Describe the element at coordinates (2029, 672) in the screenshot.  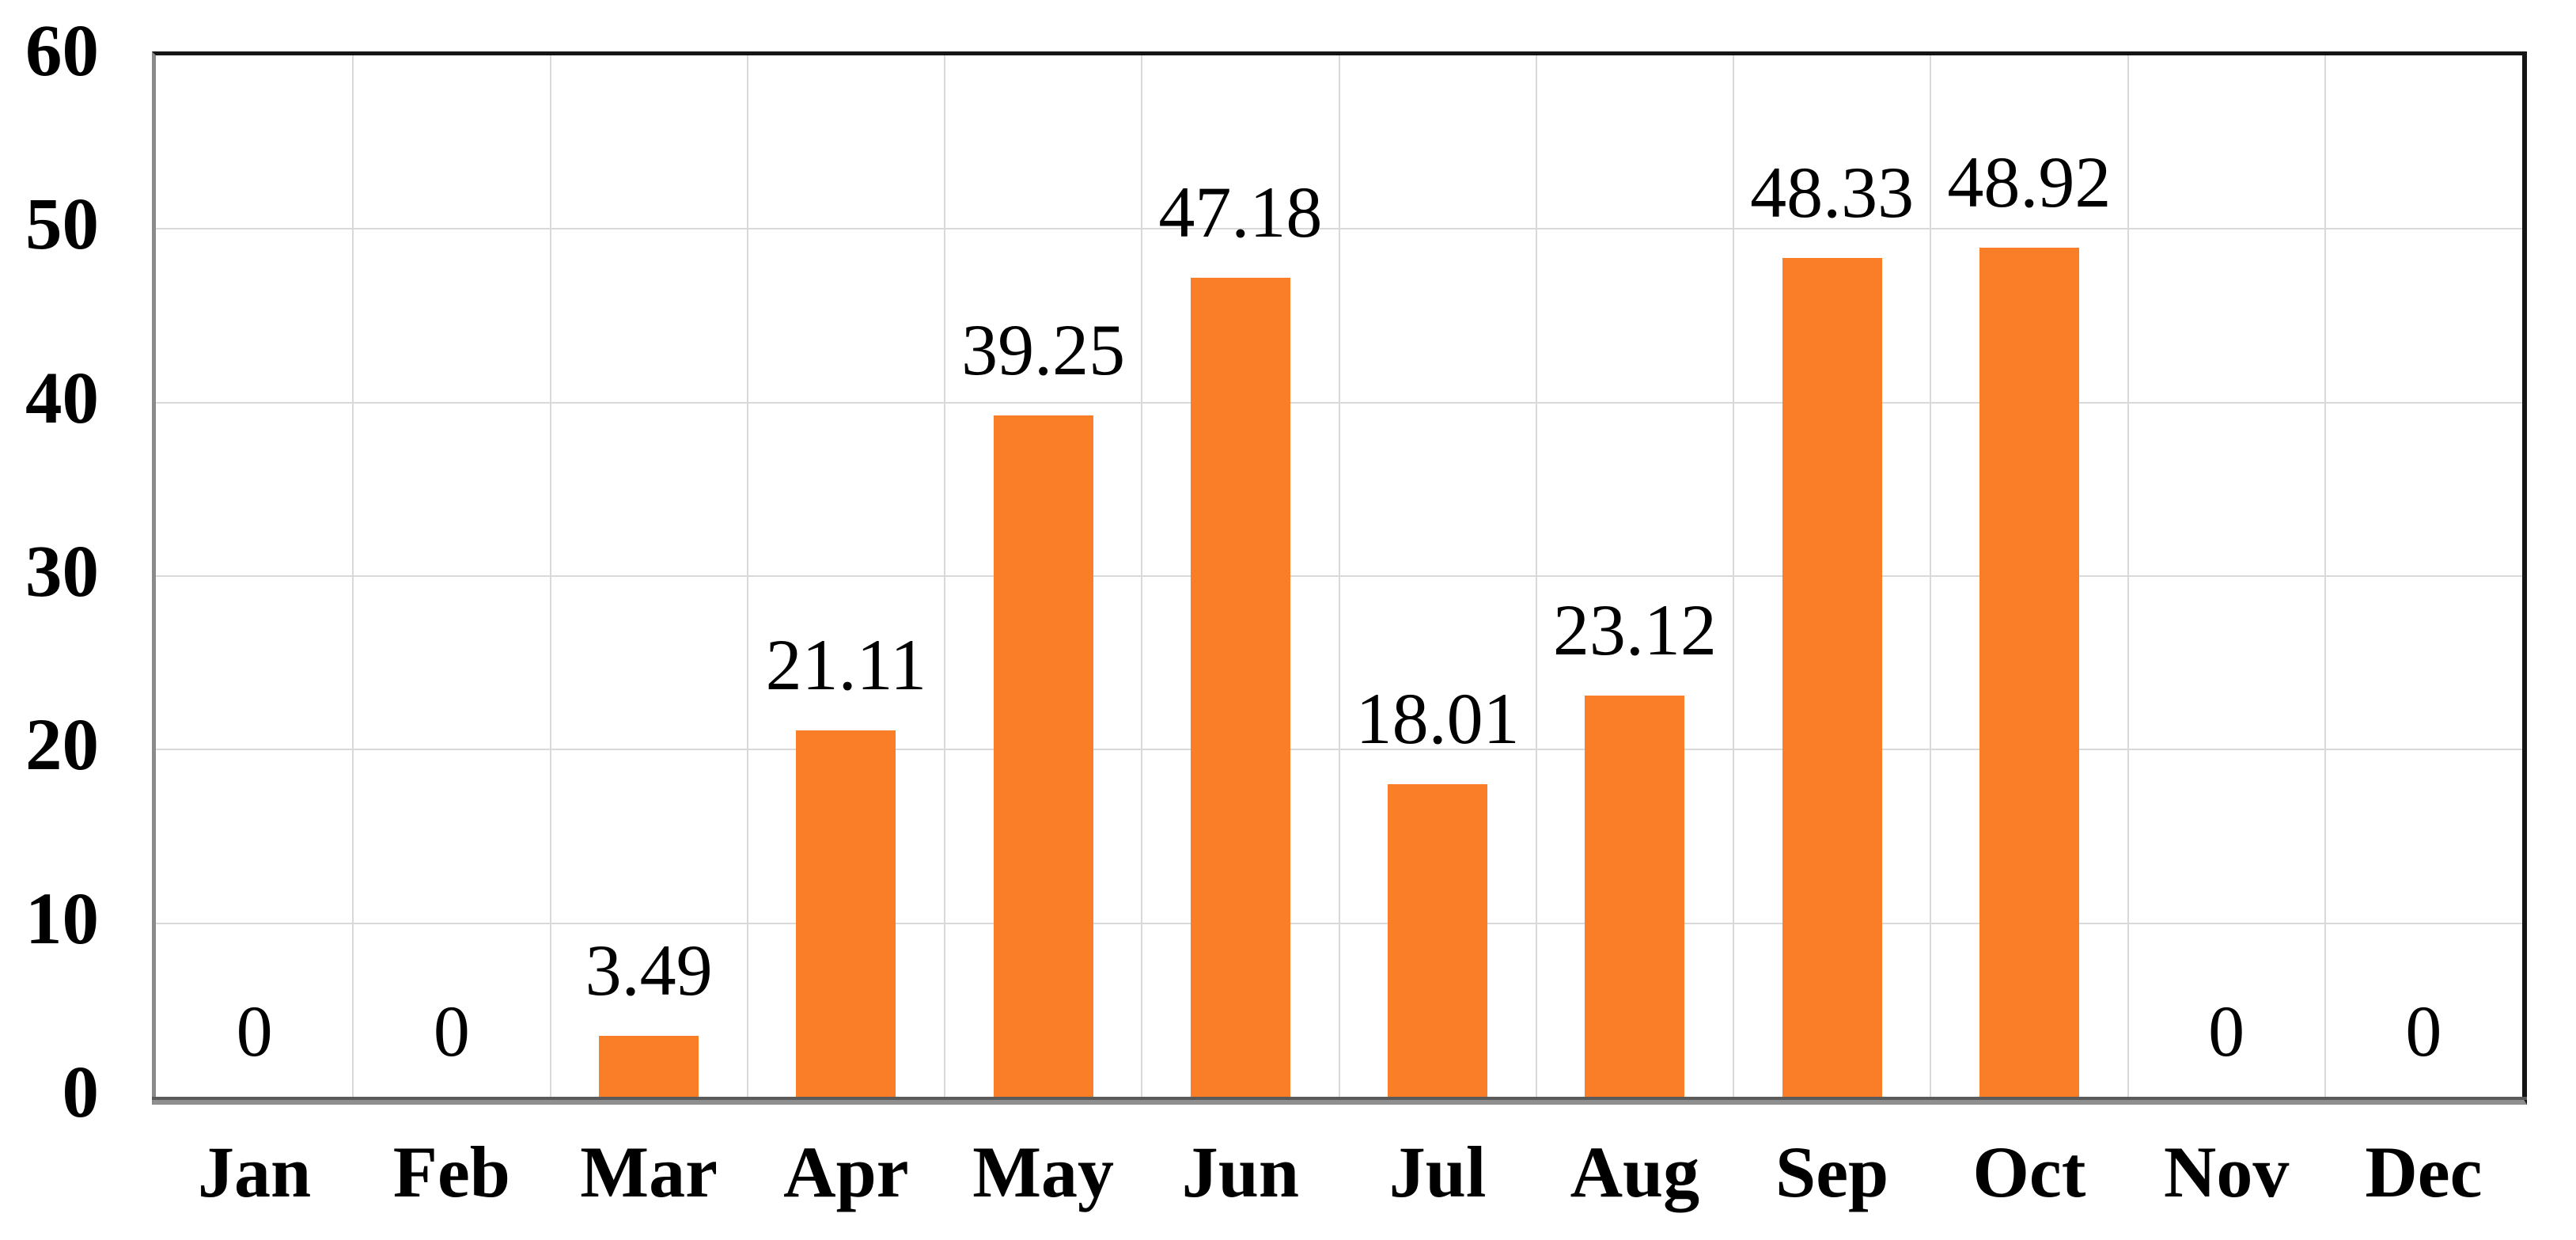
I see `bar-oct` at that location.